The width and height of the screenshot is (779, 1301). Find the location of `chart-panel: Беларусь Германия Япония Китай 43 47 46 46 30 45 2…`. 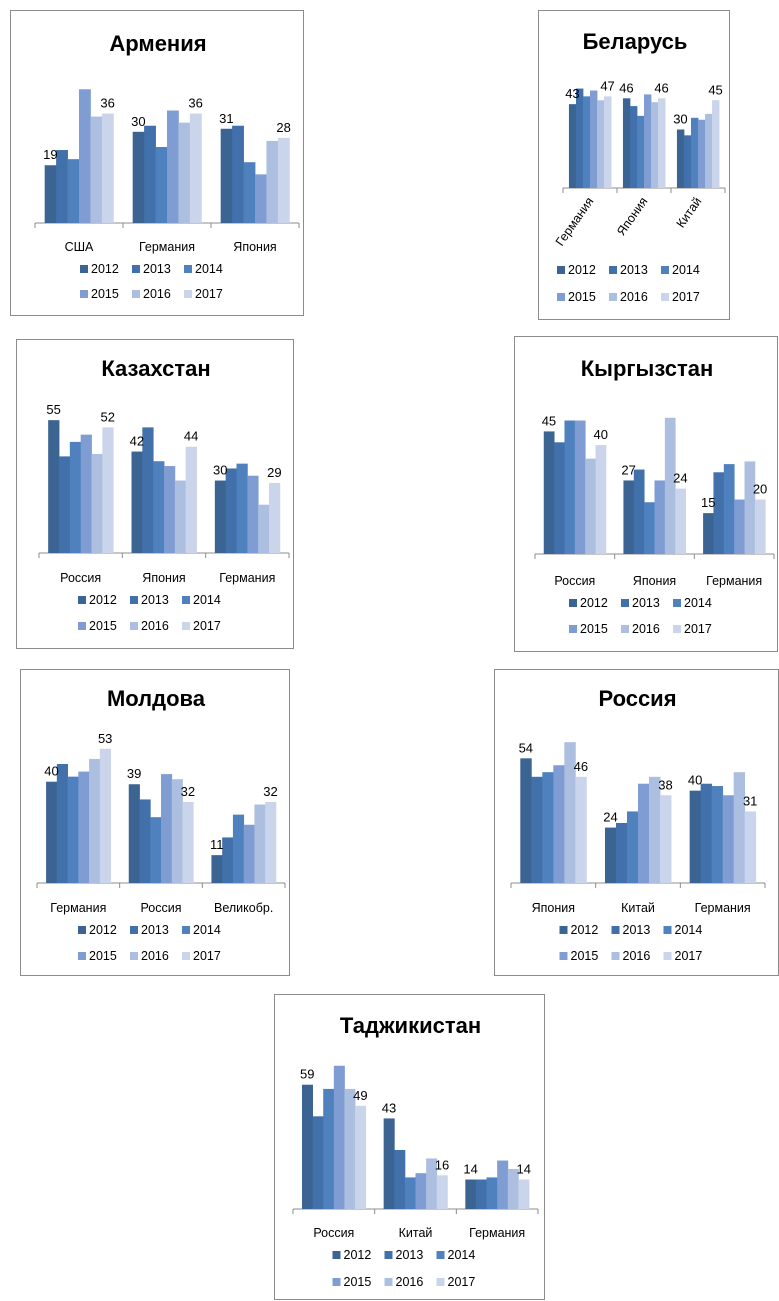

chart-panel: Беларусь Германия Япония Китай 43 47 46 46 30 45 2… is located at coordinates (634, 165).